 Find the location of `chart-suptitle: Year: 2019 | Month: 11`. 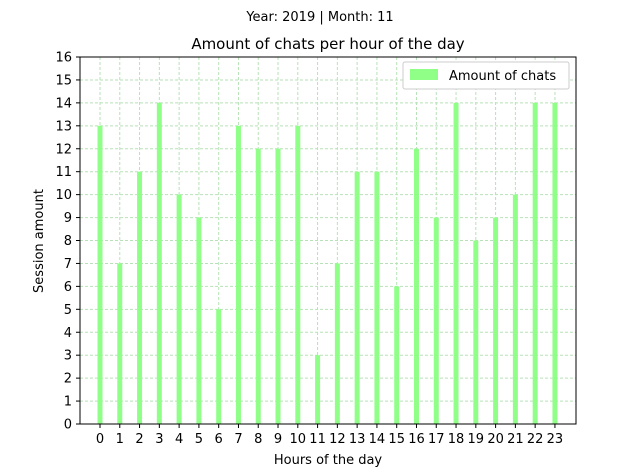

chart-suptitle: Year: 2019 | Month: 11 is located at coordinates (319, 17).